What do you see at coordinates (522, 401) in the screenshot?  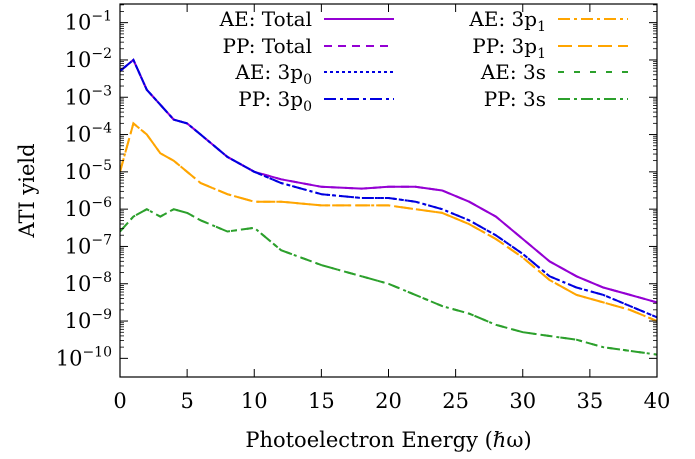 I see `x-tick-label: 30` at bounding box center [522, 401].